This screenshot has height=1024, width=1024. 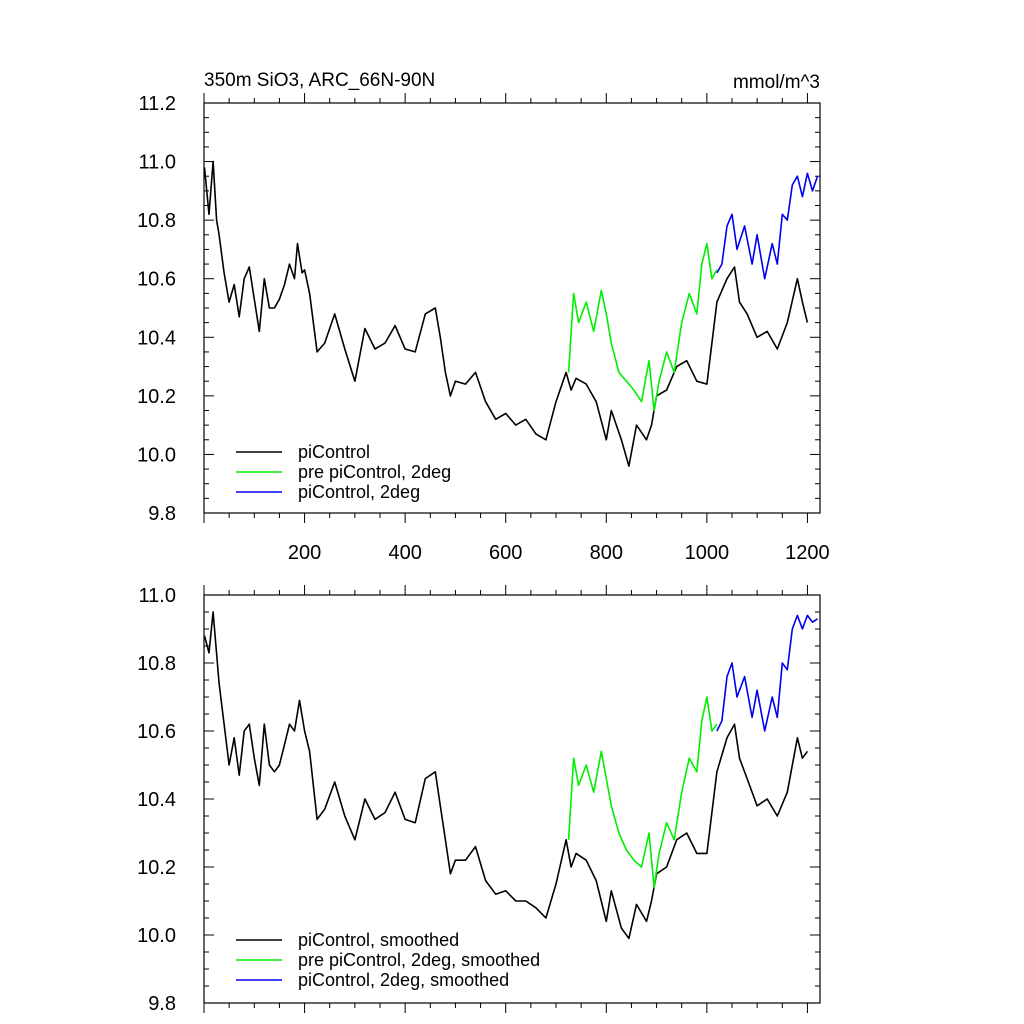 I want to click on y-tick-labels: 9.8 10.0 10.2 10.4 10.6 10.8 11.0, so click(x=156, y=800).